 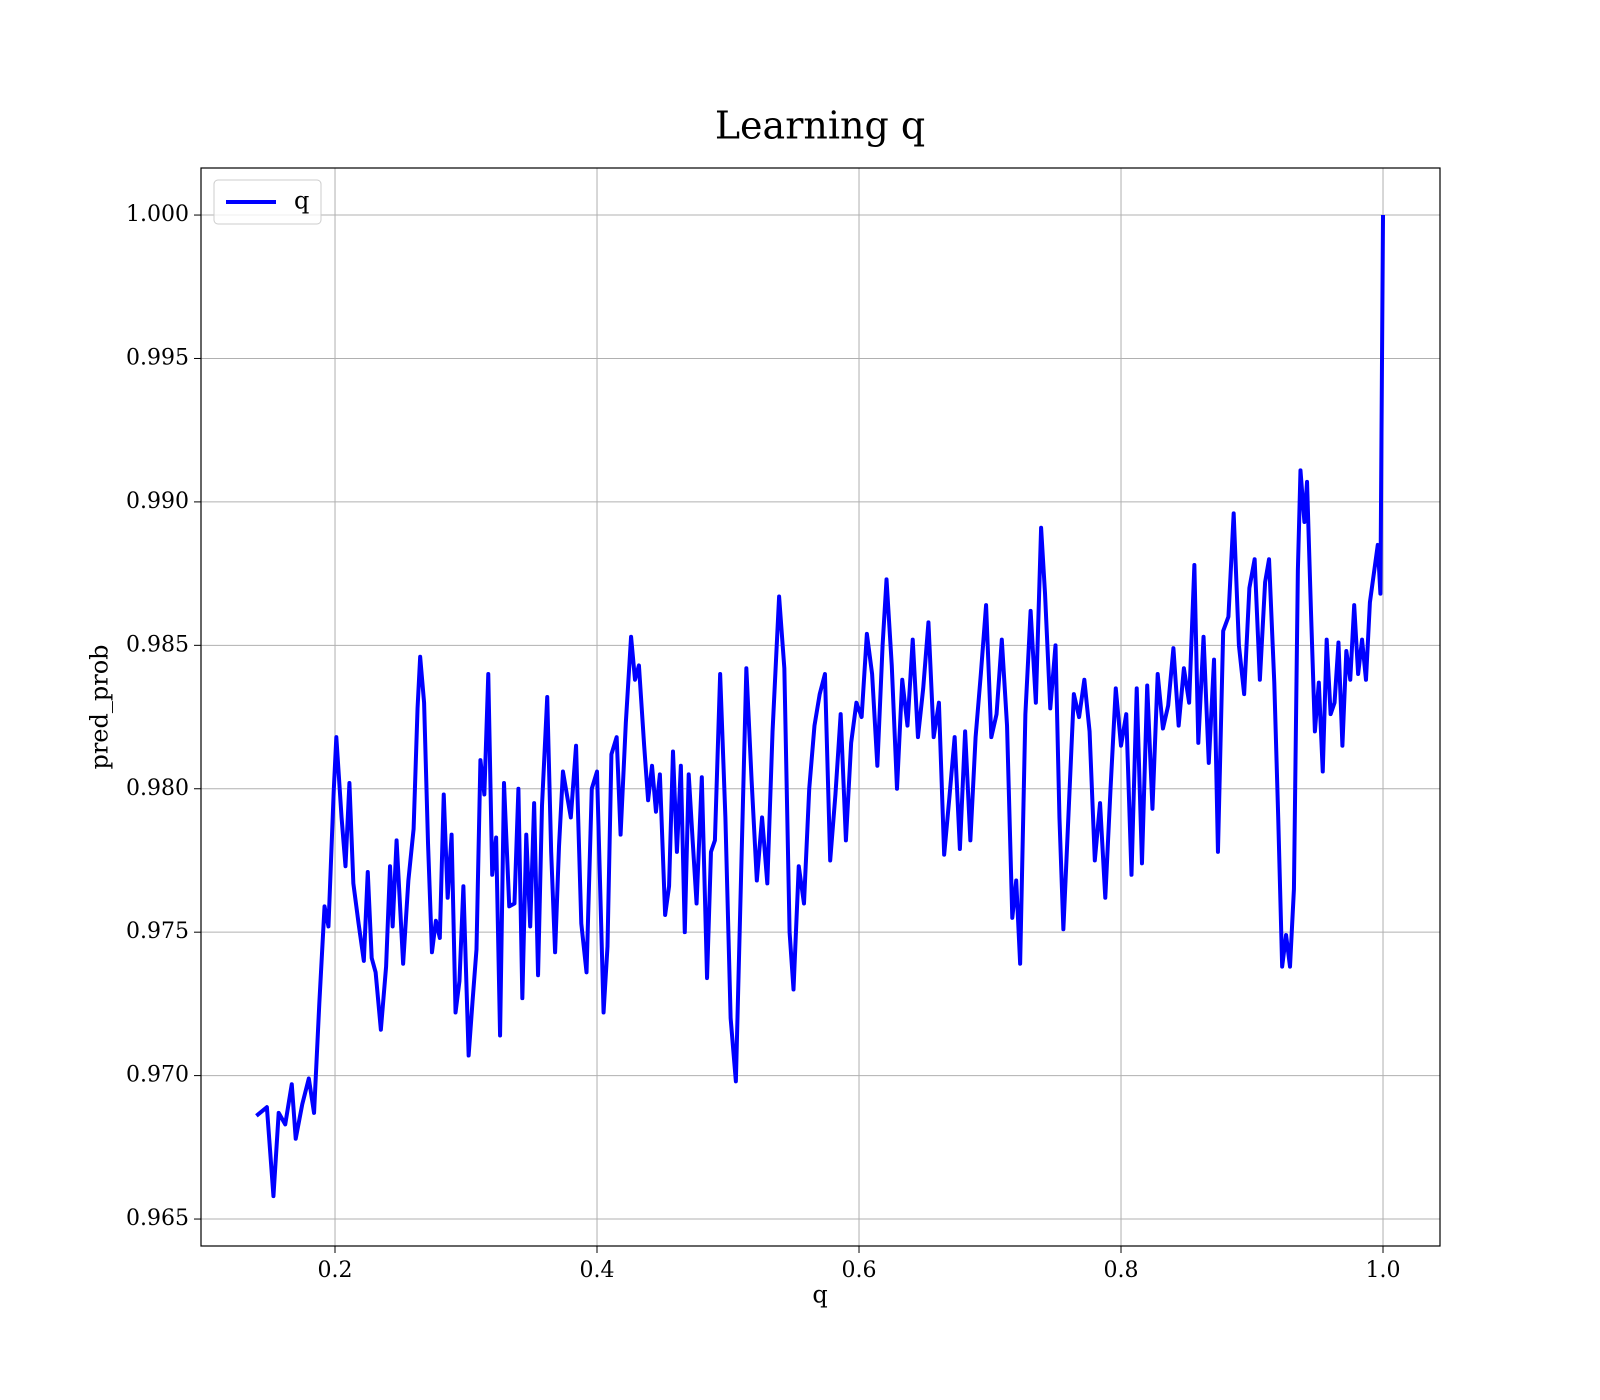 I want to click on x-axis-label: q, so click(x=819, y=1295).